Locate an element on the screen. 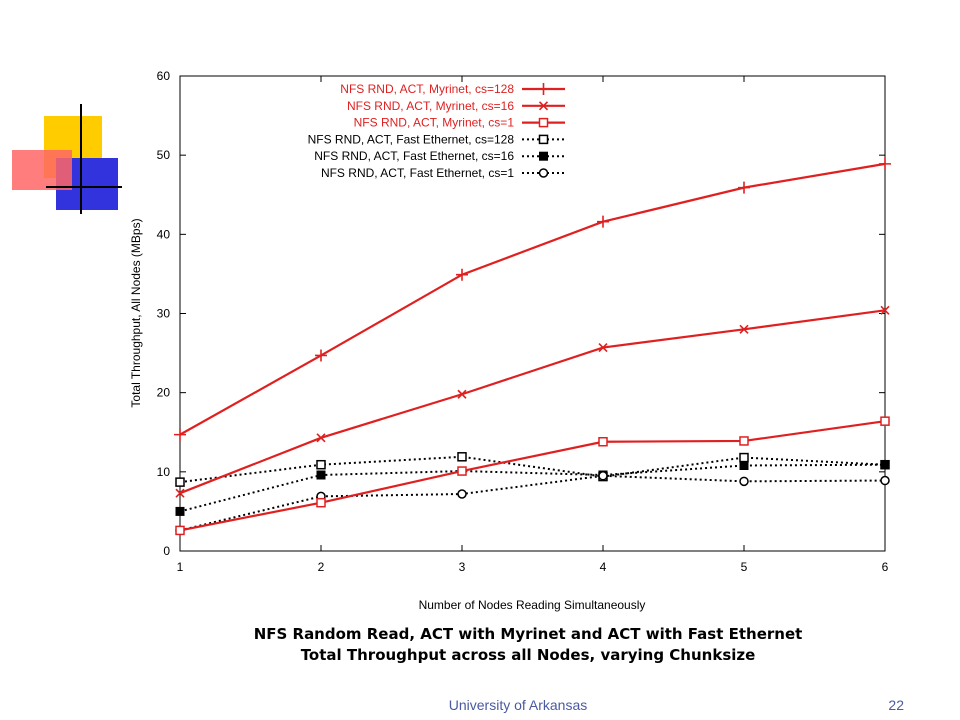 The width and height of the screenshot is (960, 720). y-tick-label: 50 is located at coordinates (164, 155).